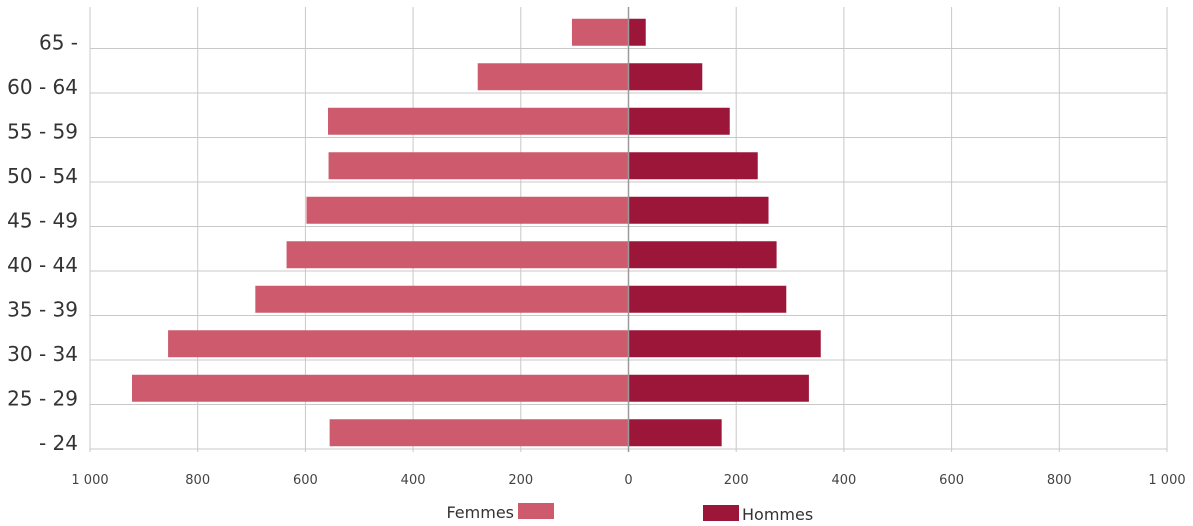 The image size is (1193, 526). I want to click on legend-swatch-femmes, so click(536, 511).